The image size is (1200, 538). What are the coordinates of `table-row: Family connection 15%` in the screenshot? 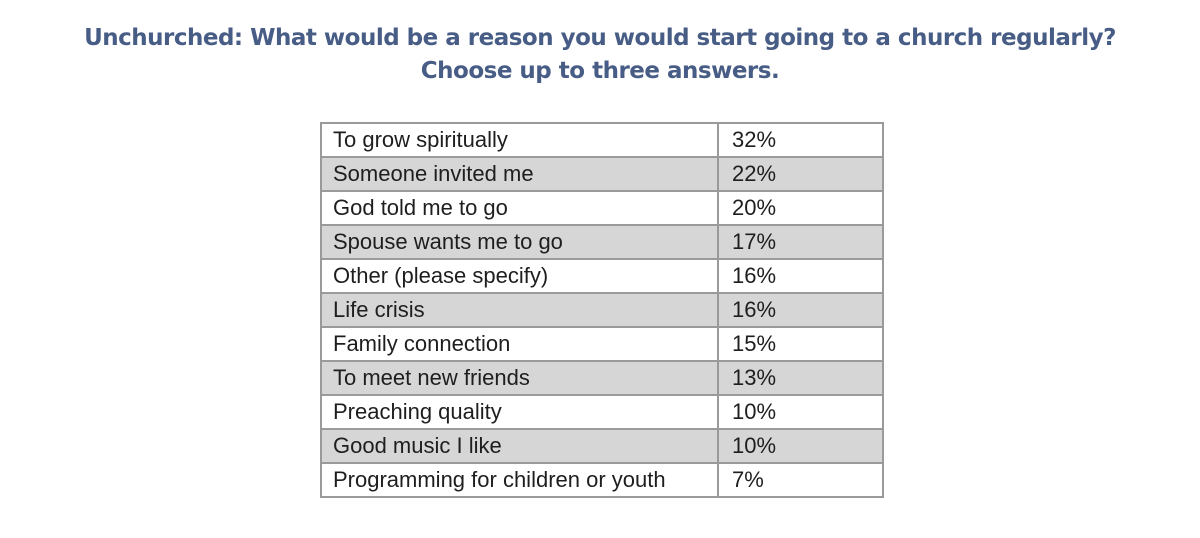 It's located at (602, 344).